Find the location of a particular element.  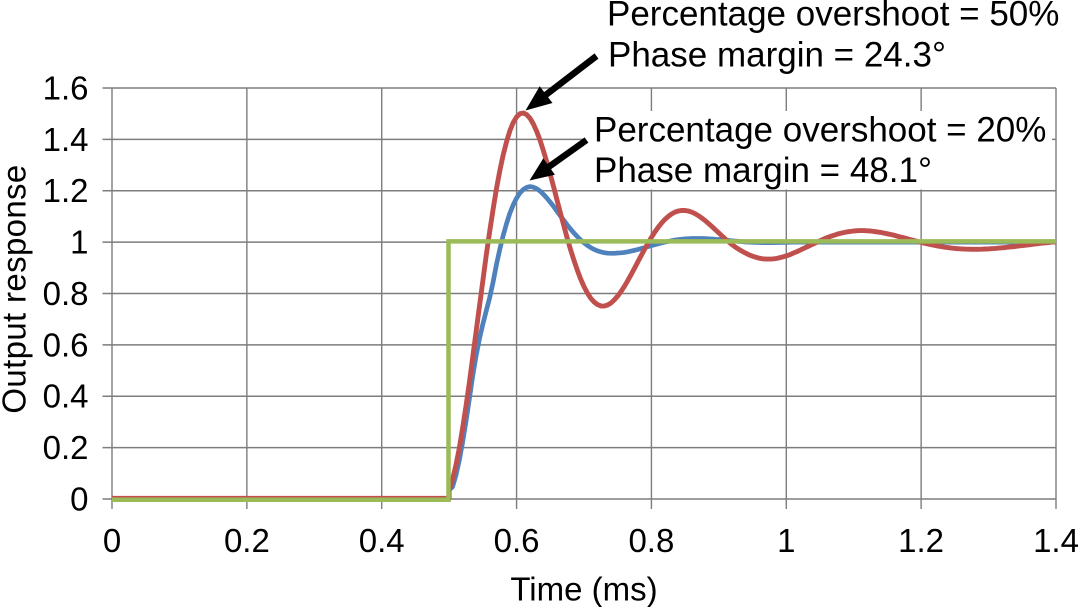

svg-text: Output response is located at coordinates (16, 288).